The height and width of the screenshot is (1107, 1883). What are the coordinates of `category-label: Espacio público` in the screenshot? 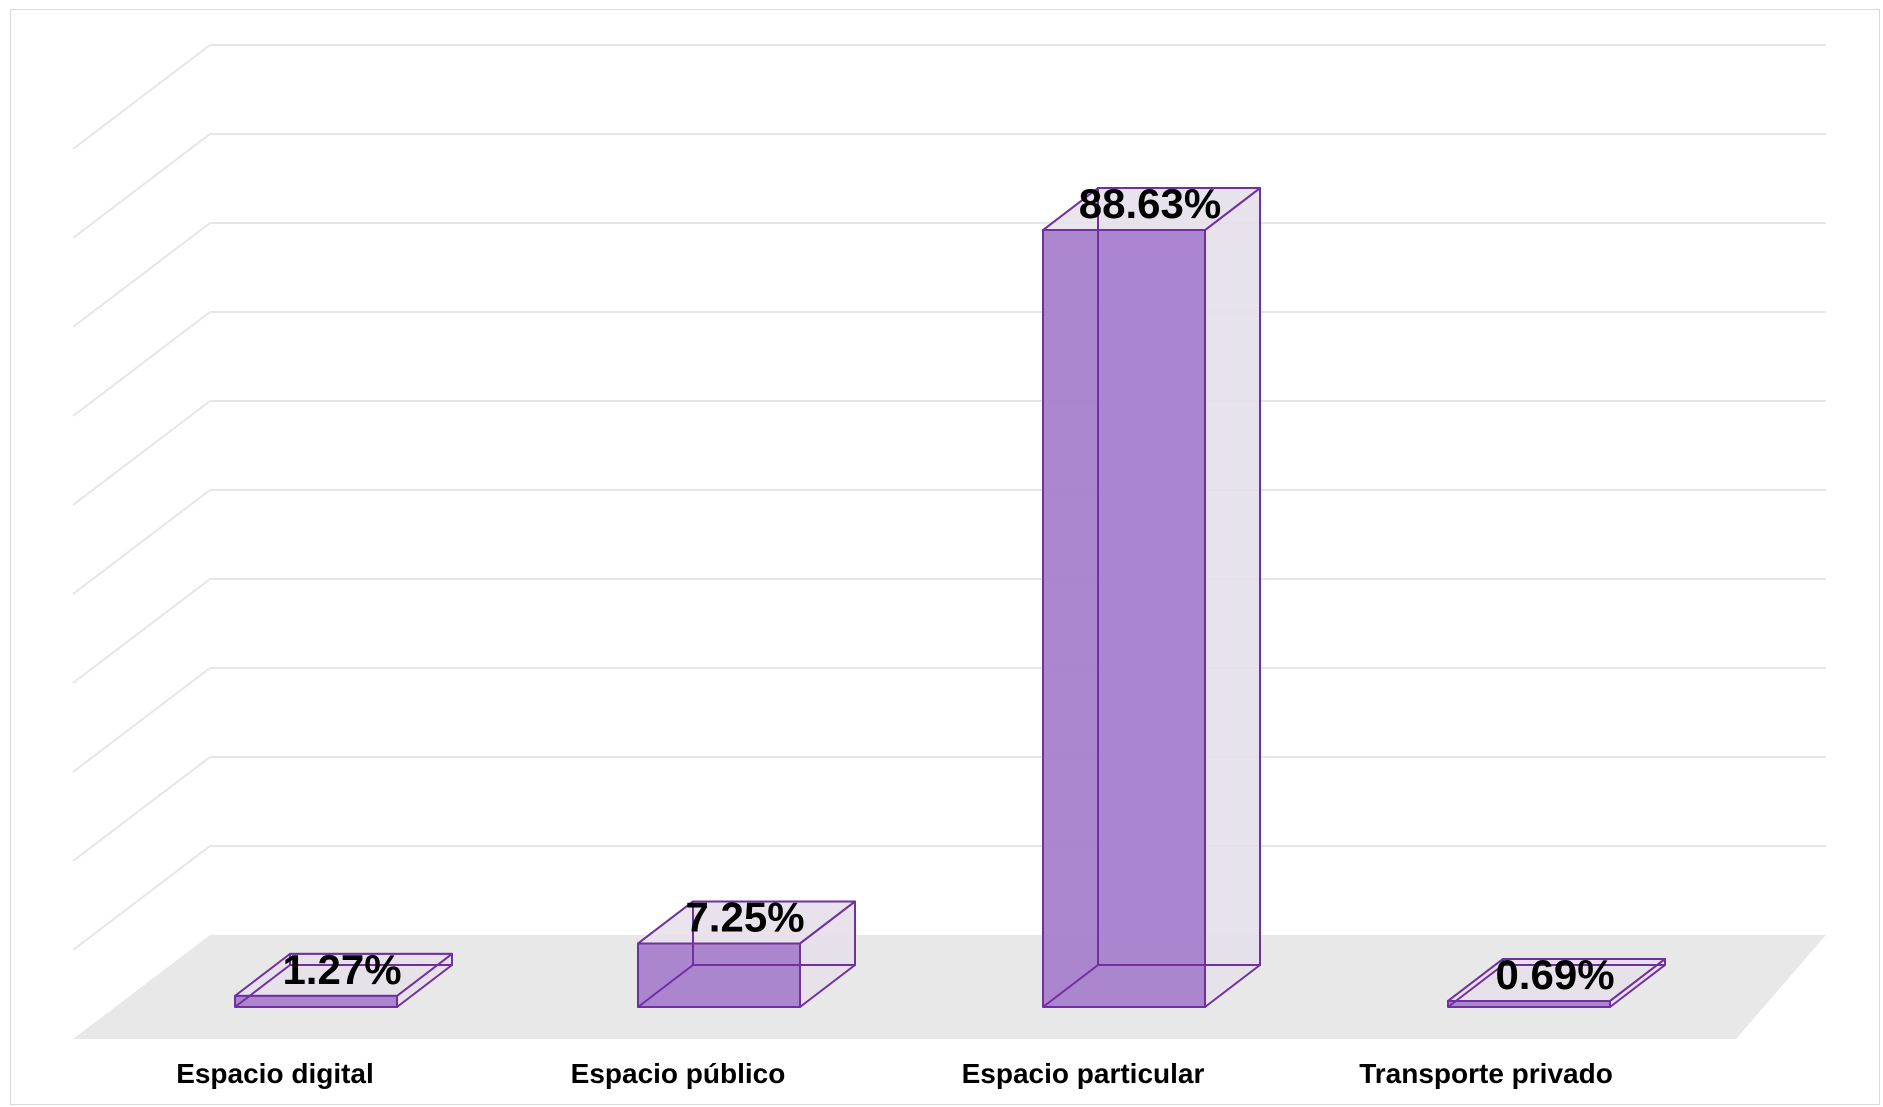 It's located at (678, 1073).